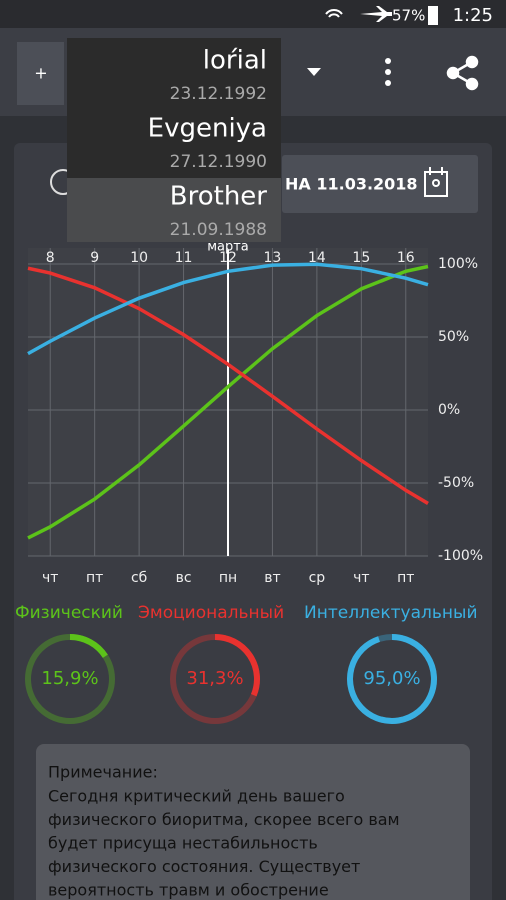 Image resolution: width=506 pixels, height=900 pixels. Describe the element at coordinates (218, 162) in the screenshot. I see `profile-date: 27.12.1990` at that location.